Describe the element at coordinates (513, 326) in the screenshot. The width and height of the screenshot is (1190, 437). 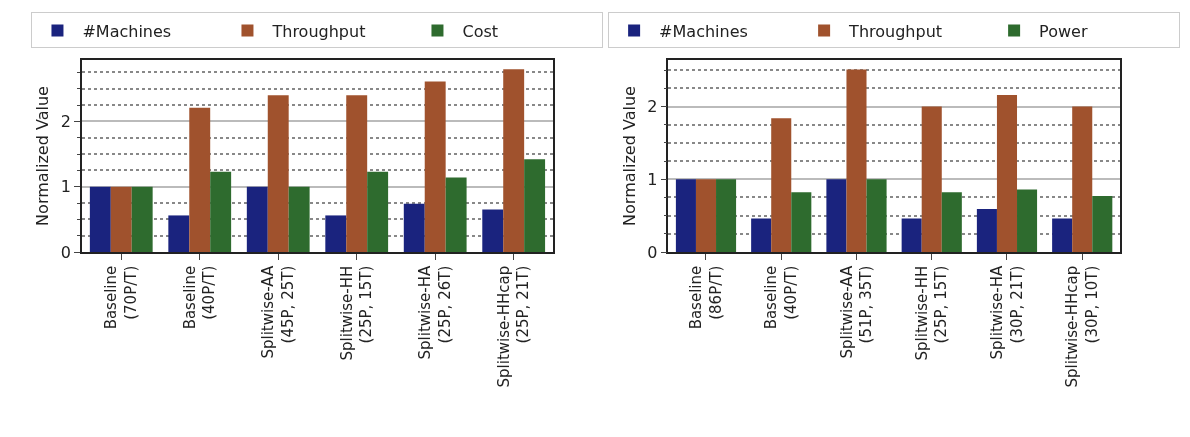
I see `x-tick-label: Splitwise-HHcap (25P, 21T)` at that location.